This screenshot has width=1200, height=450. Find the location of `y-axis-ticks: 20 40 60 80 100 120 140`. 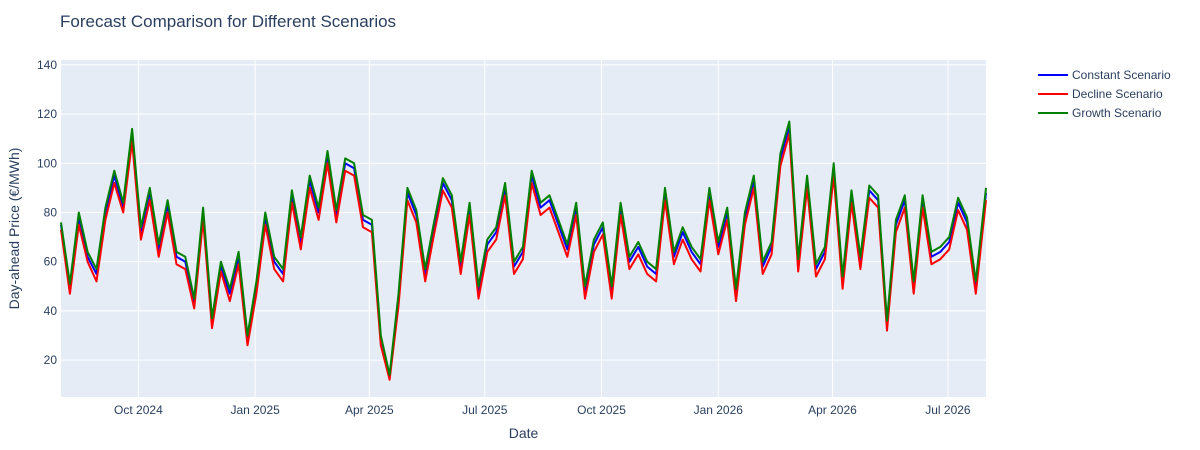

y-axis-ticks: 20 40 60 80 100 120 140 is located at coordinates (47, 212).